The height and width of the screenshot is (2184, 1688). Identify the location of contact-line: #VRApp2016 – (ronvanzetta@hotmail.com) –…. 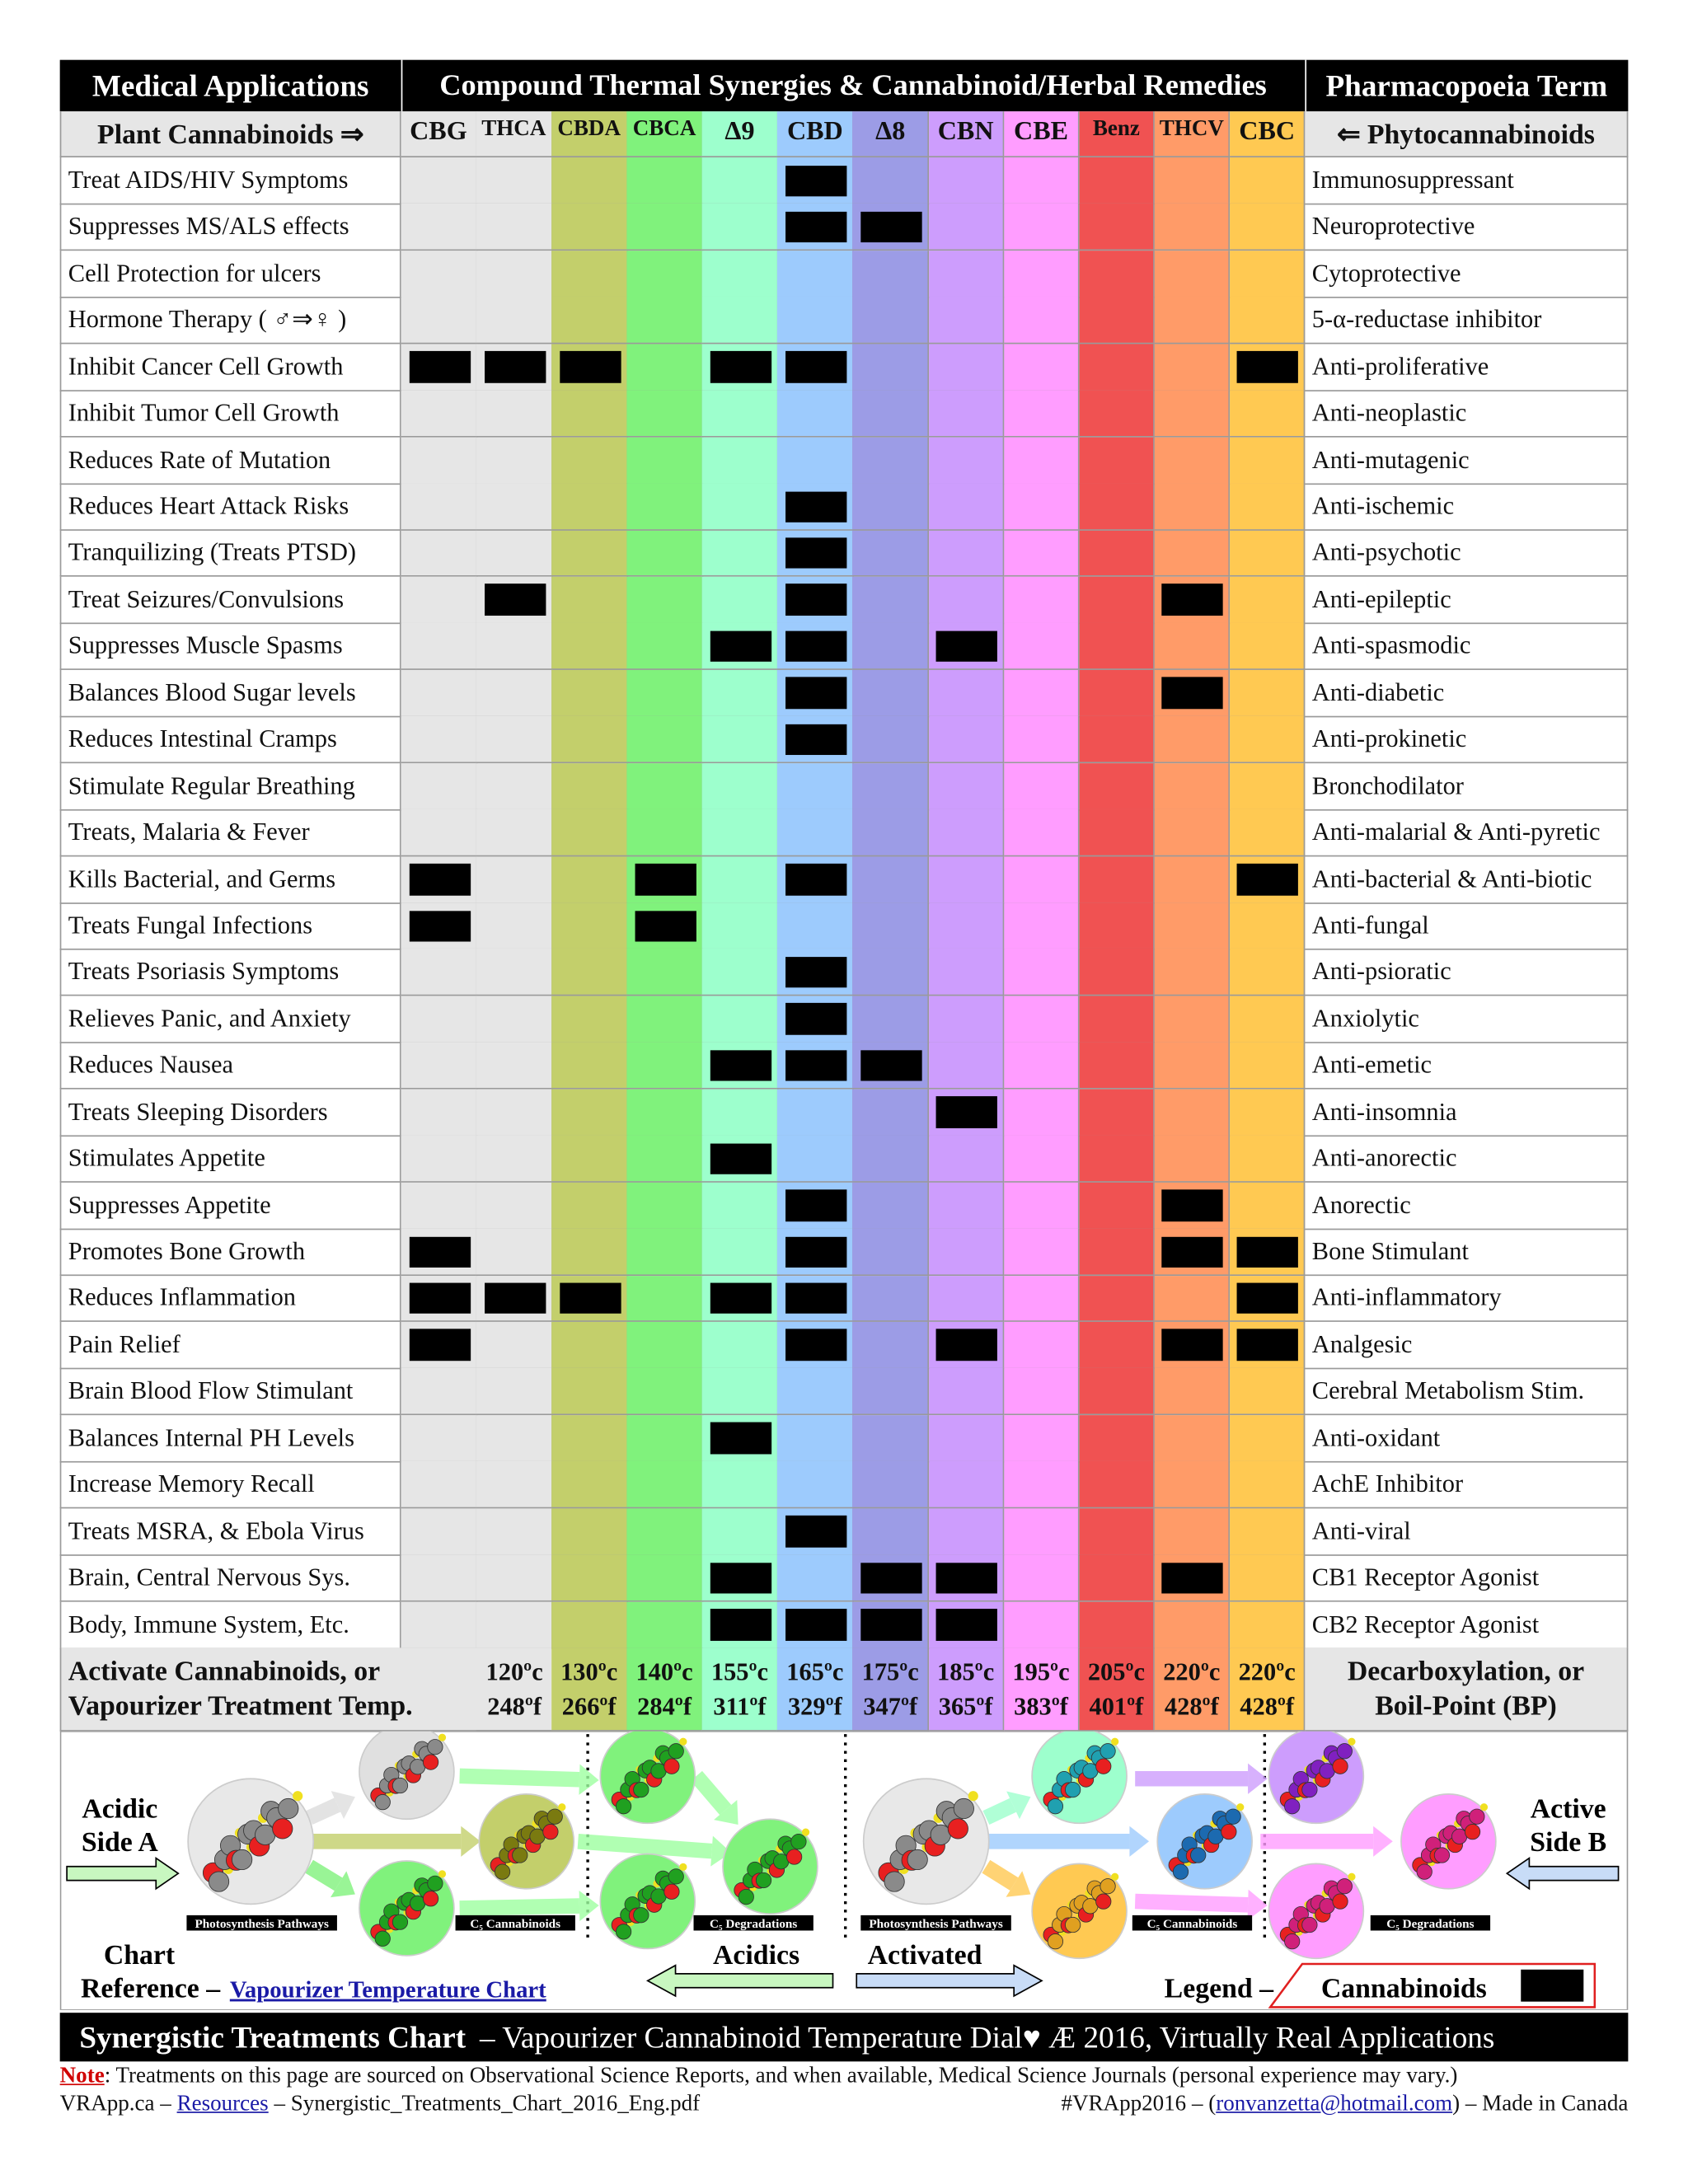
(1344, 2105).